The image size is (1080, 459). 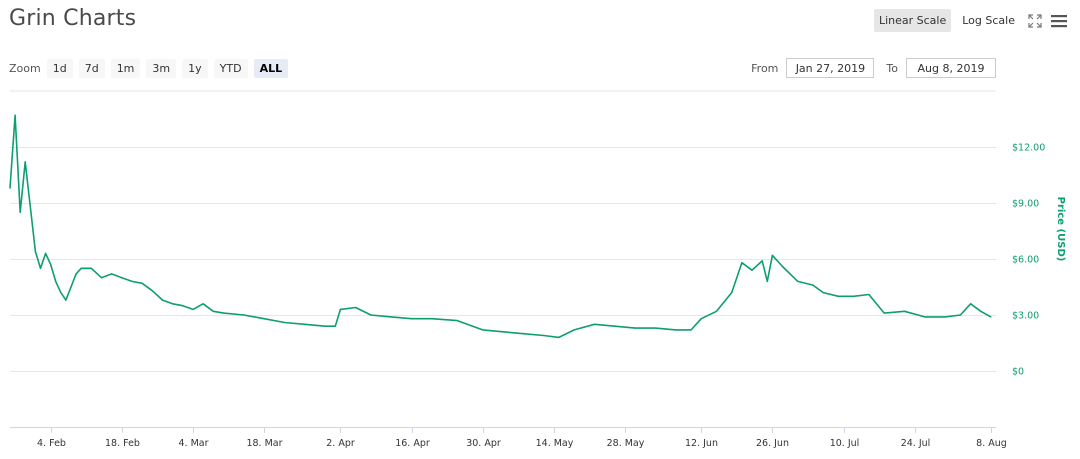 What do you see at coordinates (1060, 229) in the screenshot?
I see `y-axis-label: Price (USD)` at bounding box center [1060, 229].